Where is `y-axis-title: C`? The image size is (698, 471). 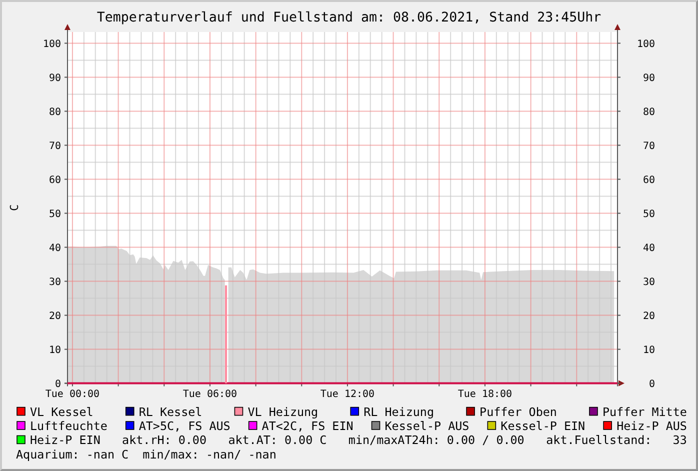
y-axis-title: C is located at coordinates (14, 207).